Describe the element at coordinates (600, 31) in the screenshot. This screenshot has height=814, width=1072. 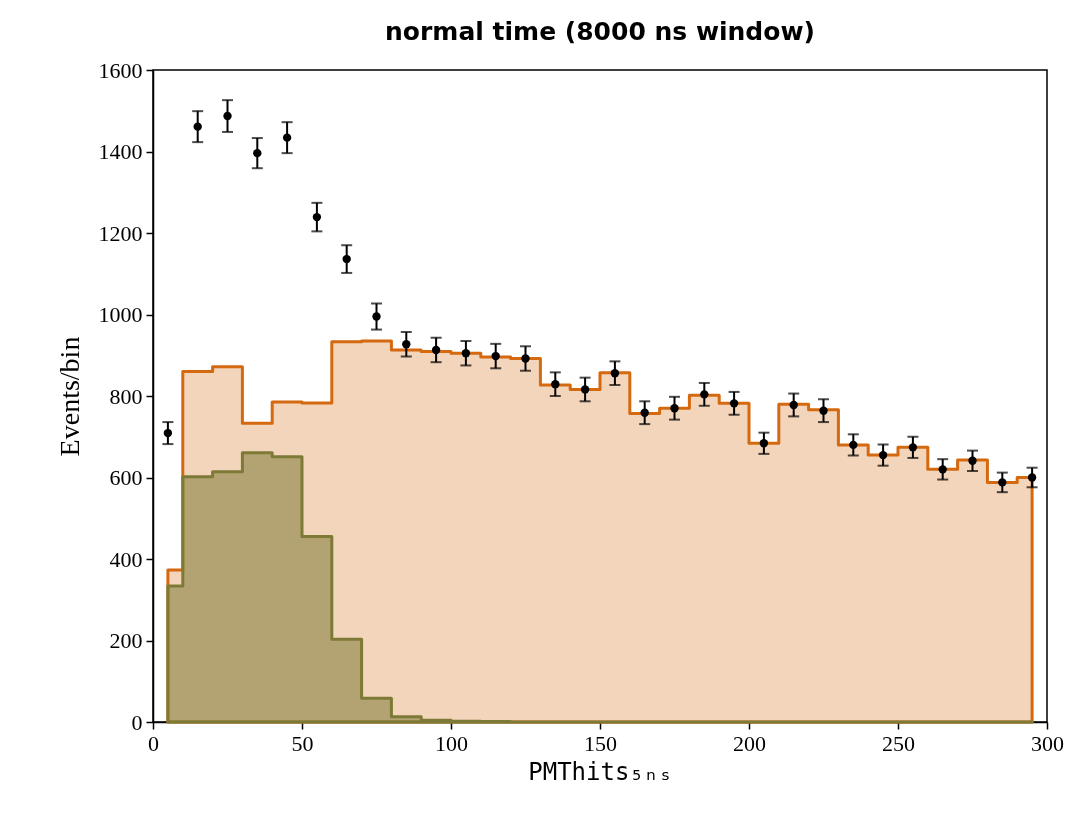
I see `chart-title: normal time (8000 ns window)` at that location.